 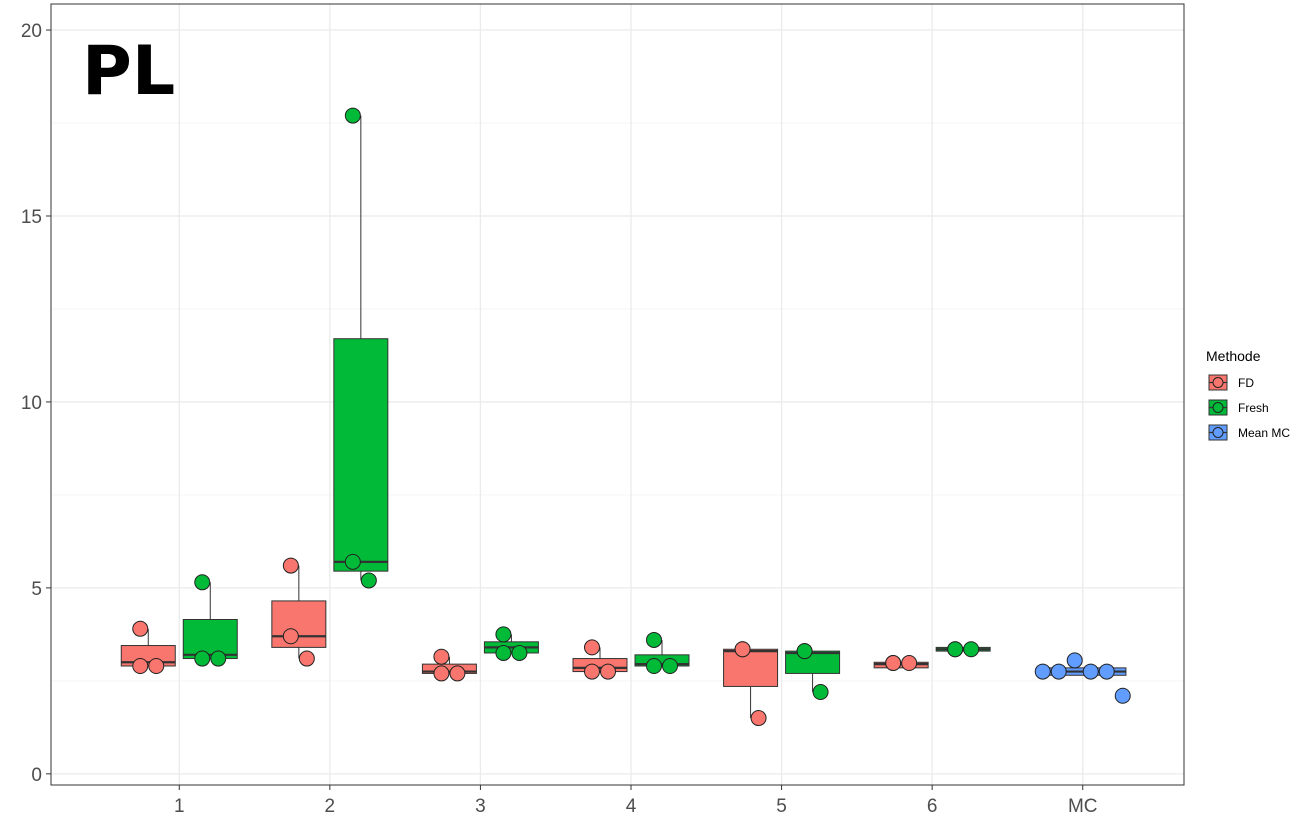 I want to click on legend-title: Methode, so click(x=1233, y=356).